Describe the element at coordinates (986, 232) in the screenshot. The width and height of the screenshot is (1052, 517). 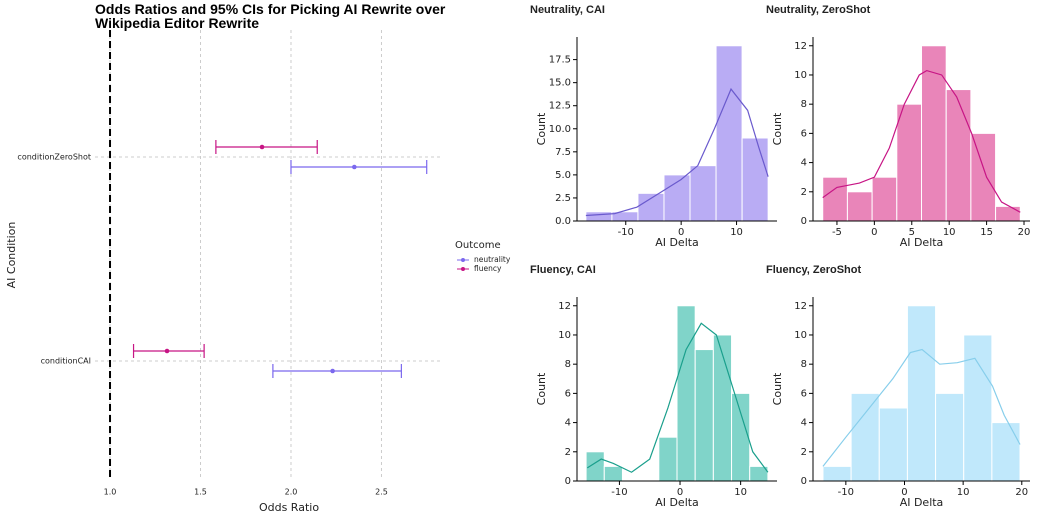
I see `x-tick-label: 15` at that location.